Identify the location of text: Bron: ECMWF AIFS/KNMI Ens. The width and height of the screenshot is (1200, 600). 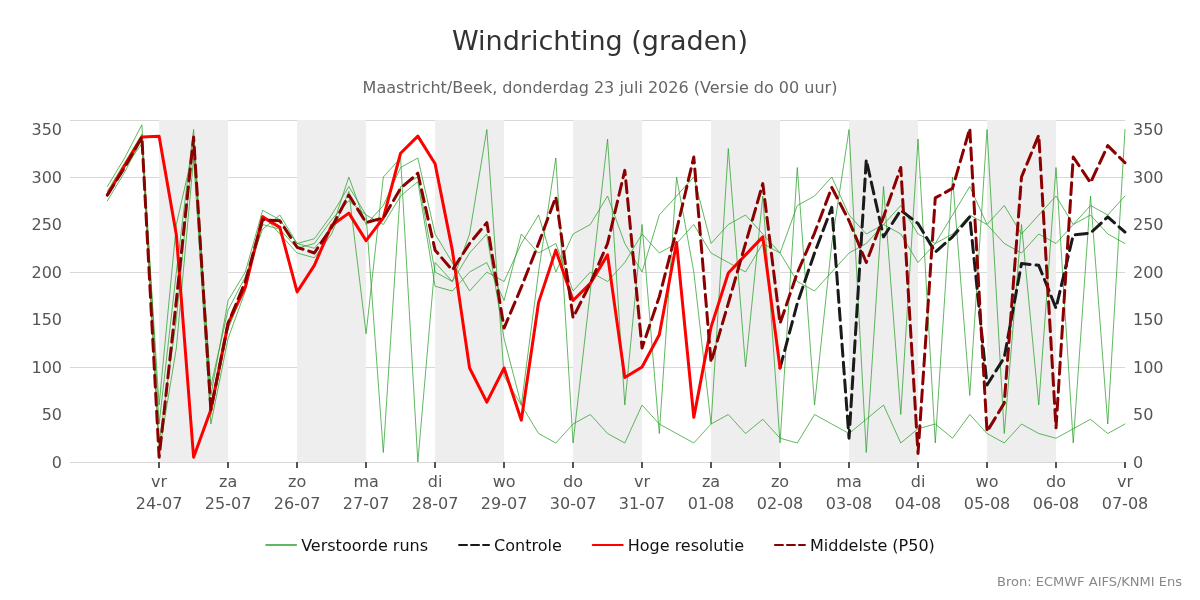
(1090, 581).